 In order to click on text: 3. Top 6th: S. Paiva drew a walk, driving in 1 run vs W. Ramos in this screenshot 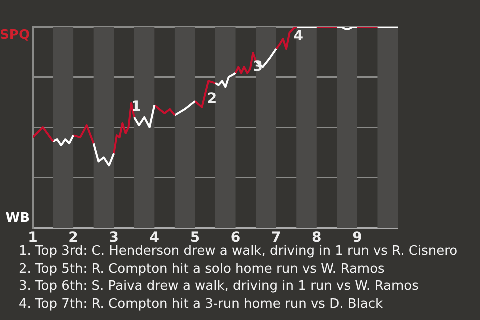, I will do `click(219, 287)`.